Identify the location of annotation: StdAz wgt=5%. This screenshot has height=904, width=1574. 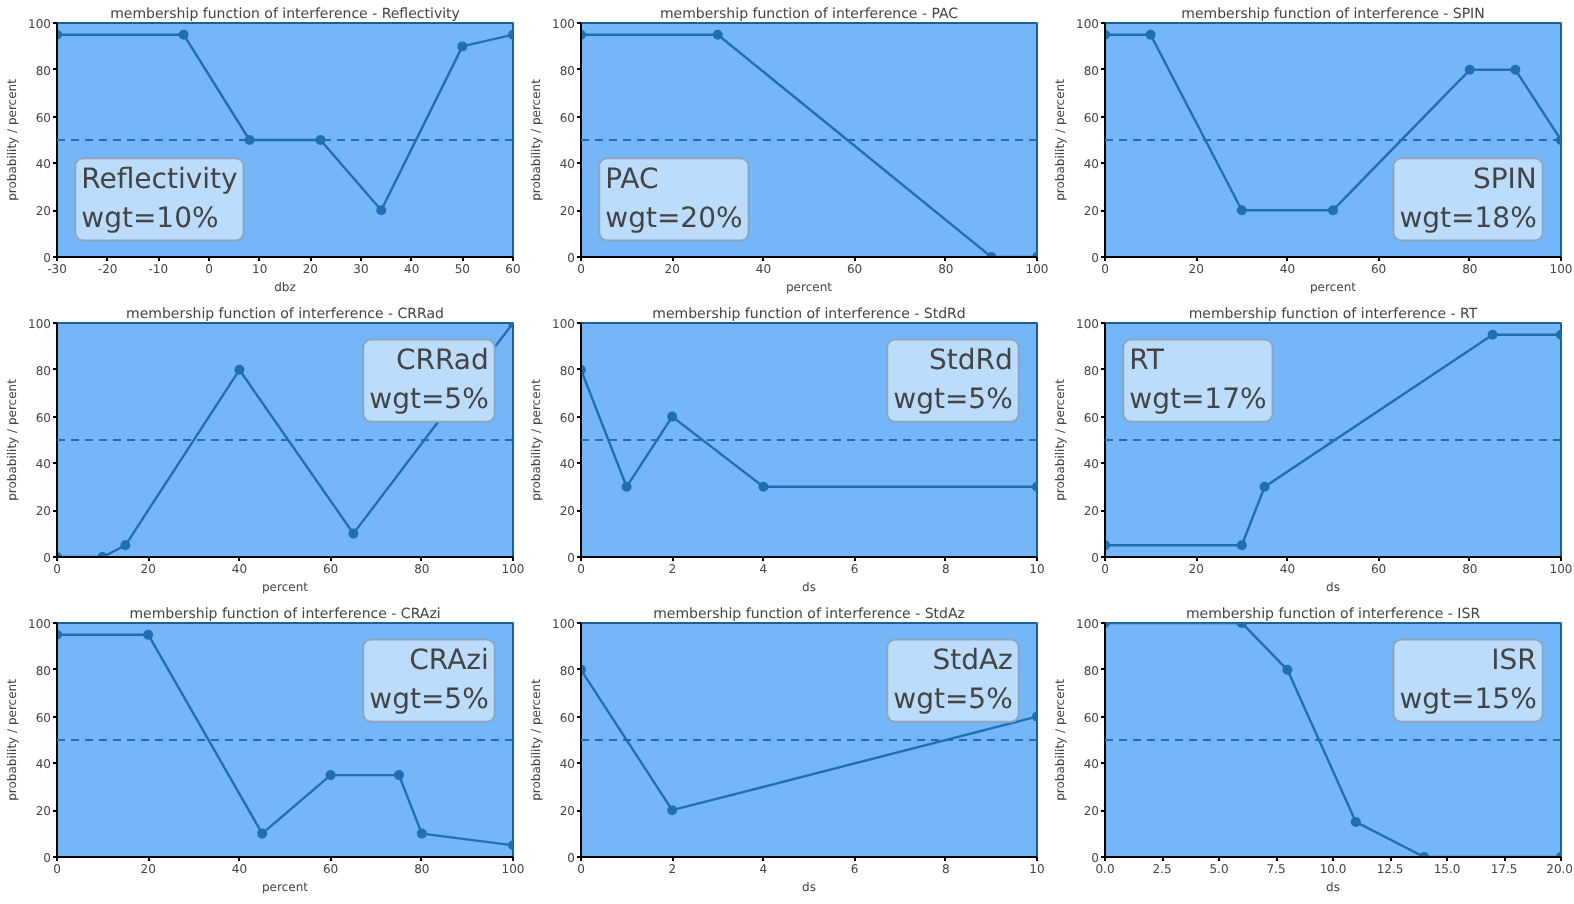
(953, 680).